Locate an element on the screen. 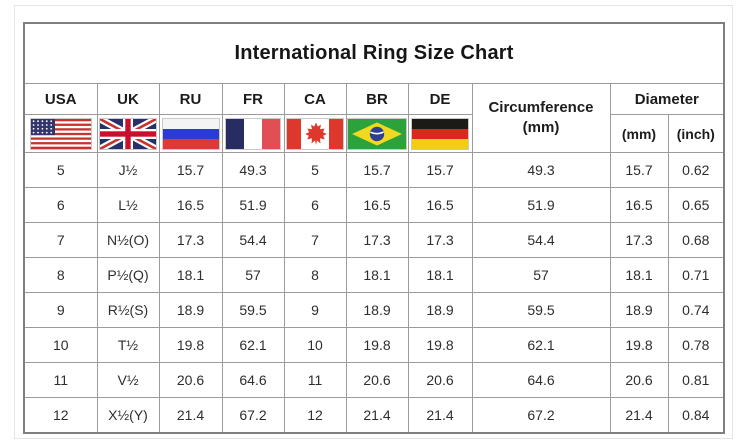  ru-flag-icon is located at coordinates (190, 133).